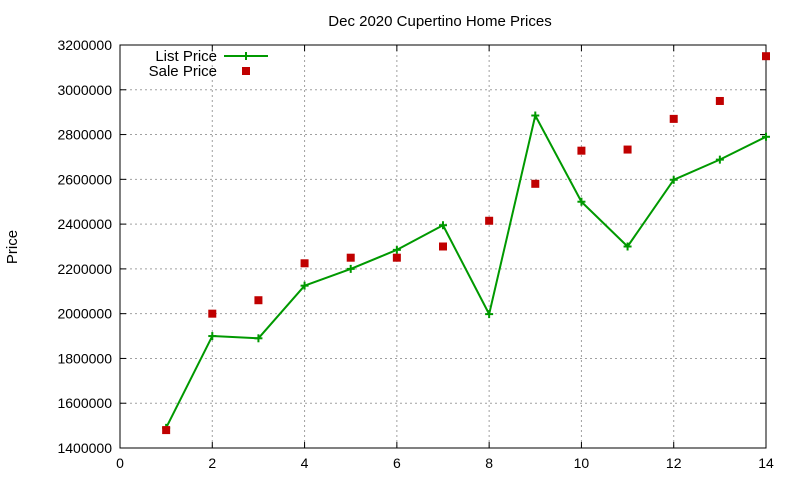 The height and width of the screenshot is (480, 800). I want to click on y-axis-label: Price, so click(12, 247).